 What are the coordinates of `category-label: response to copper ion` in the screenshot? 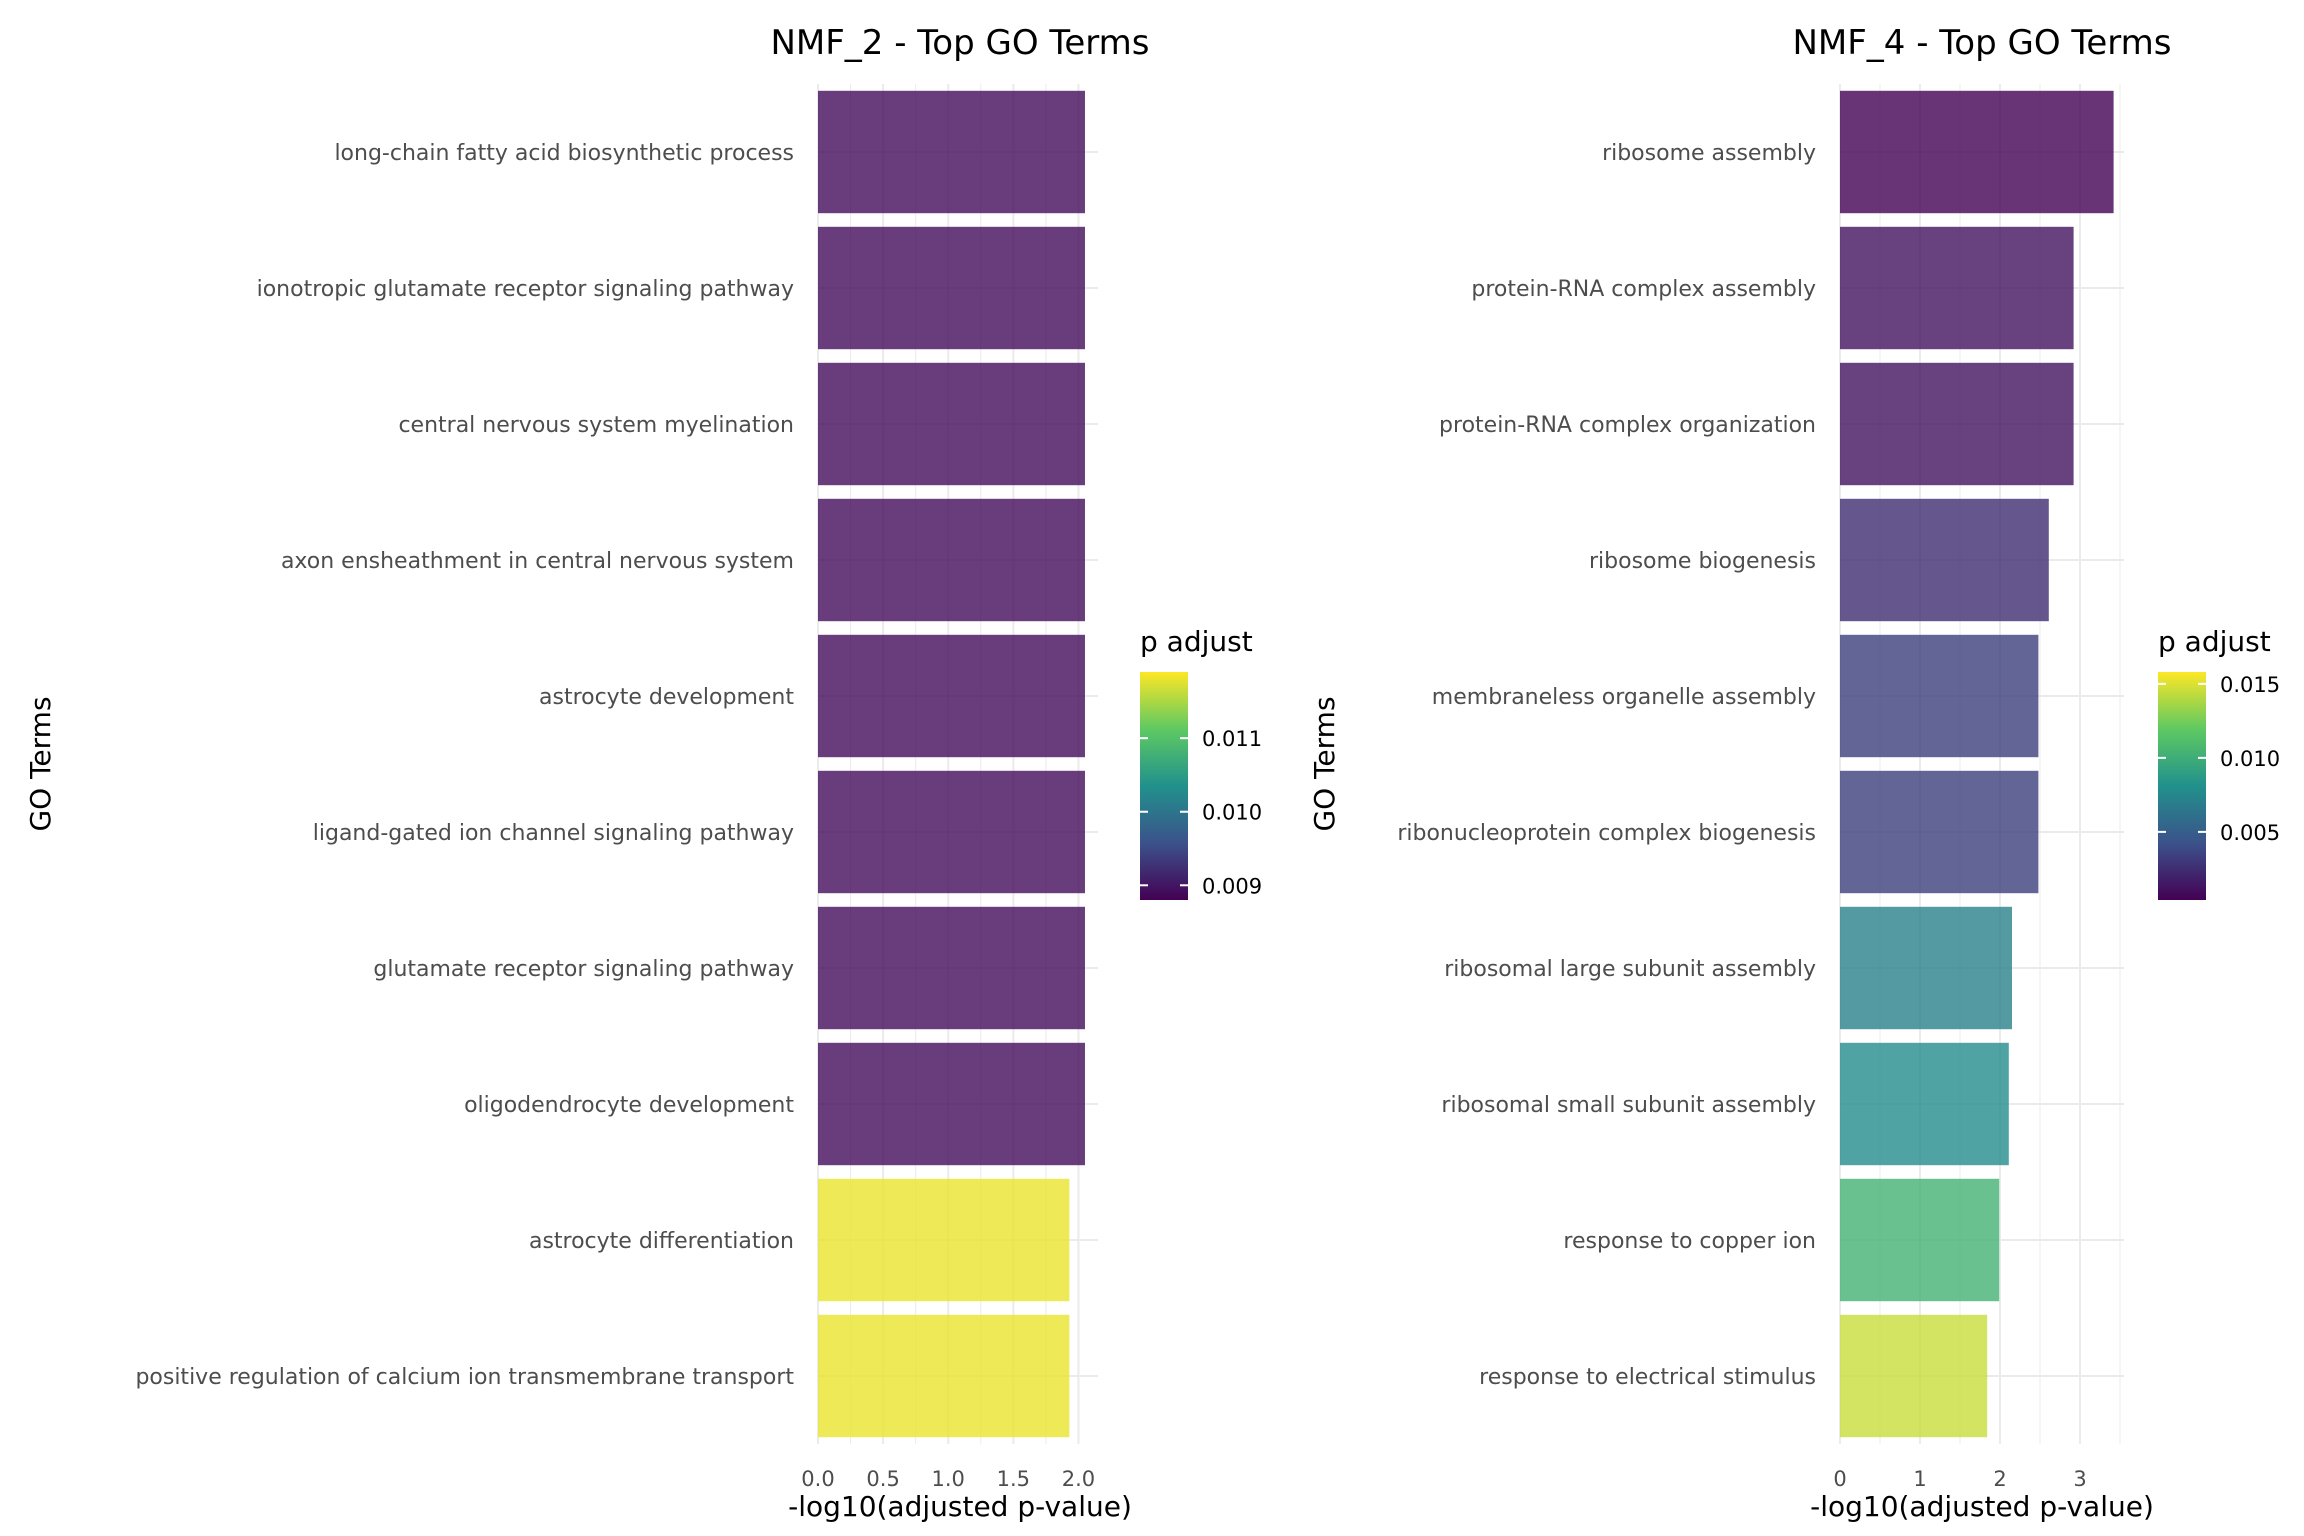 It's located at (1689, 1241).